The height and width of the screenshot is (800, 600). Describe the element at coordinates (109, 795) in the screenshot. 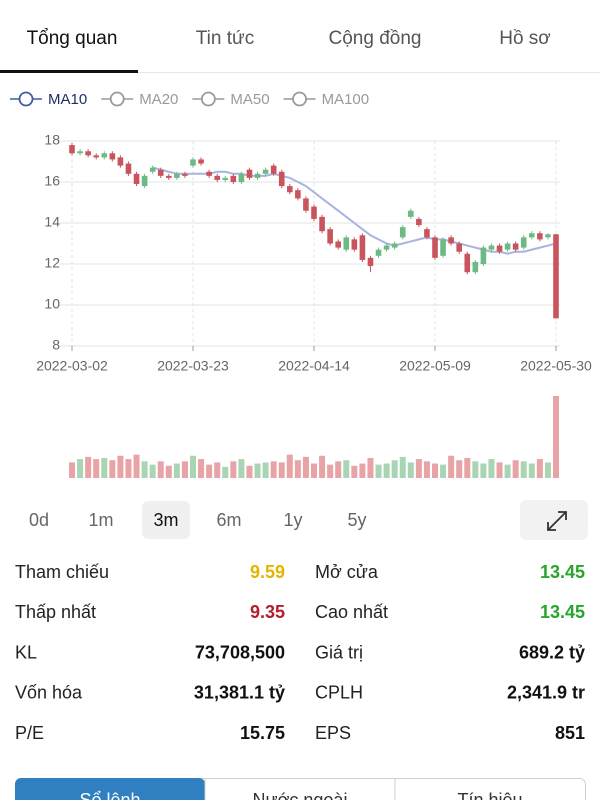

I see `bottom-tab: Sổ lệnh` at that location.